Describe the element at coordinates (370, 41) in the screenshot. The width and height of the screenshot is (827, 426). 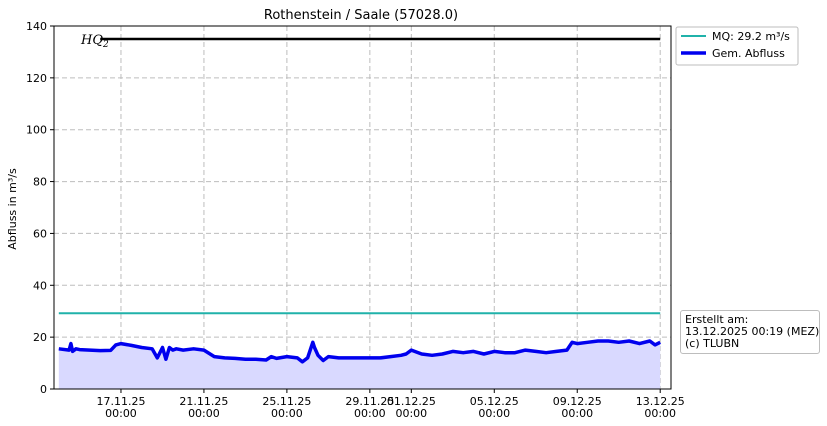
I see `annotation-layer: HQ2` at that location.